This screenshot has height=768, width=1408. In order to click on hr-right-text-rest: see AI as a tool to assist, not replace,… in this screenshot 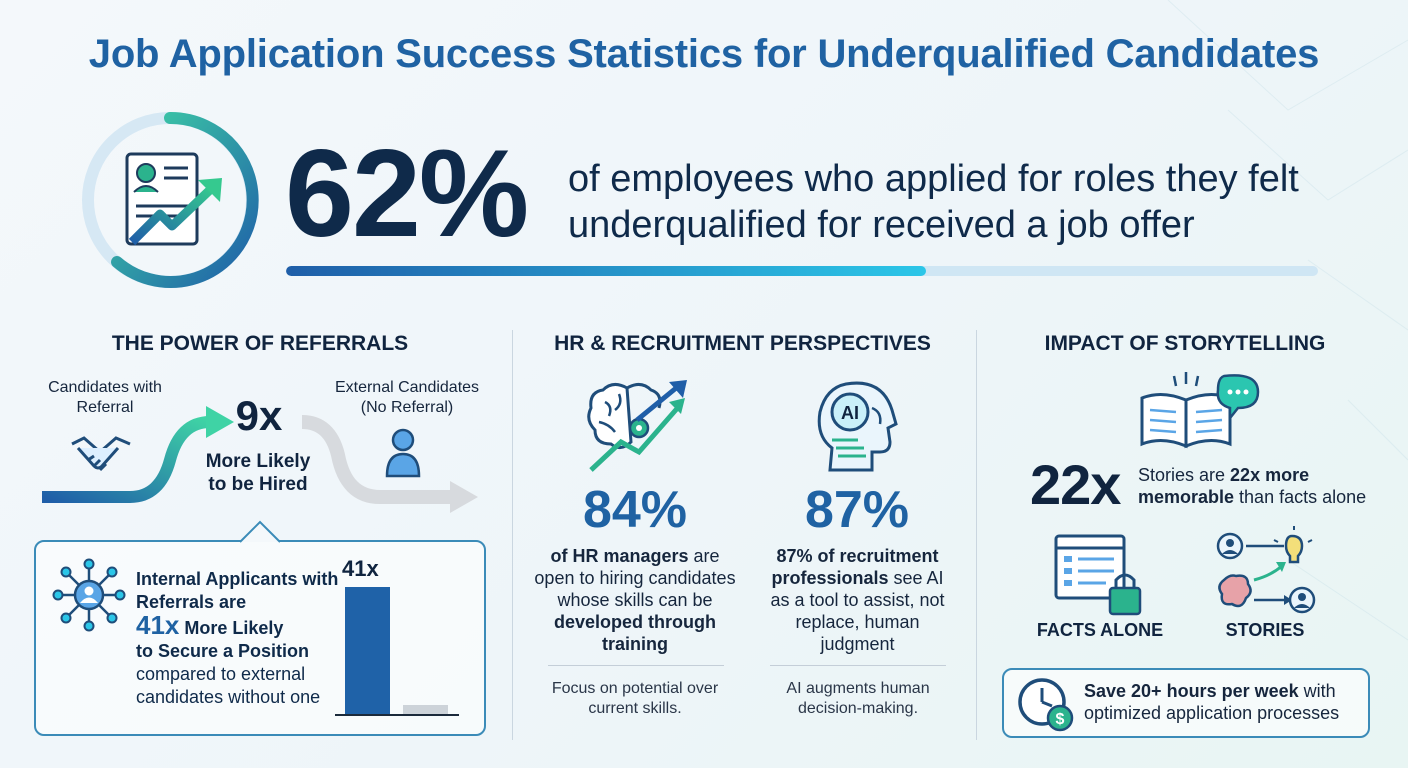, I will do `click(857, 611)`.